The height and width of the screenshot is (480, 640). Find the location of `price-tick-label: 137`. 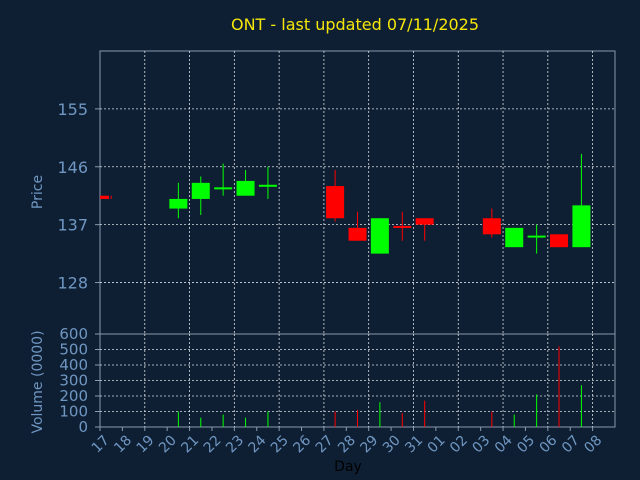

price-tick-label: 137 is located at coordinates (72, 225).